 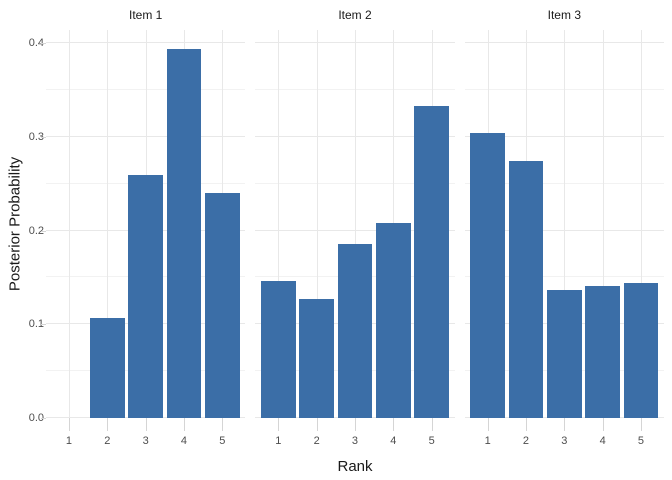 What do you see at coordinates (36, 43) in the screenshot?
I see `y-tick-label: 0.4` at bounding box center [36, 43].